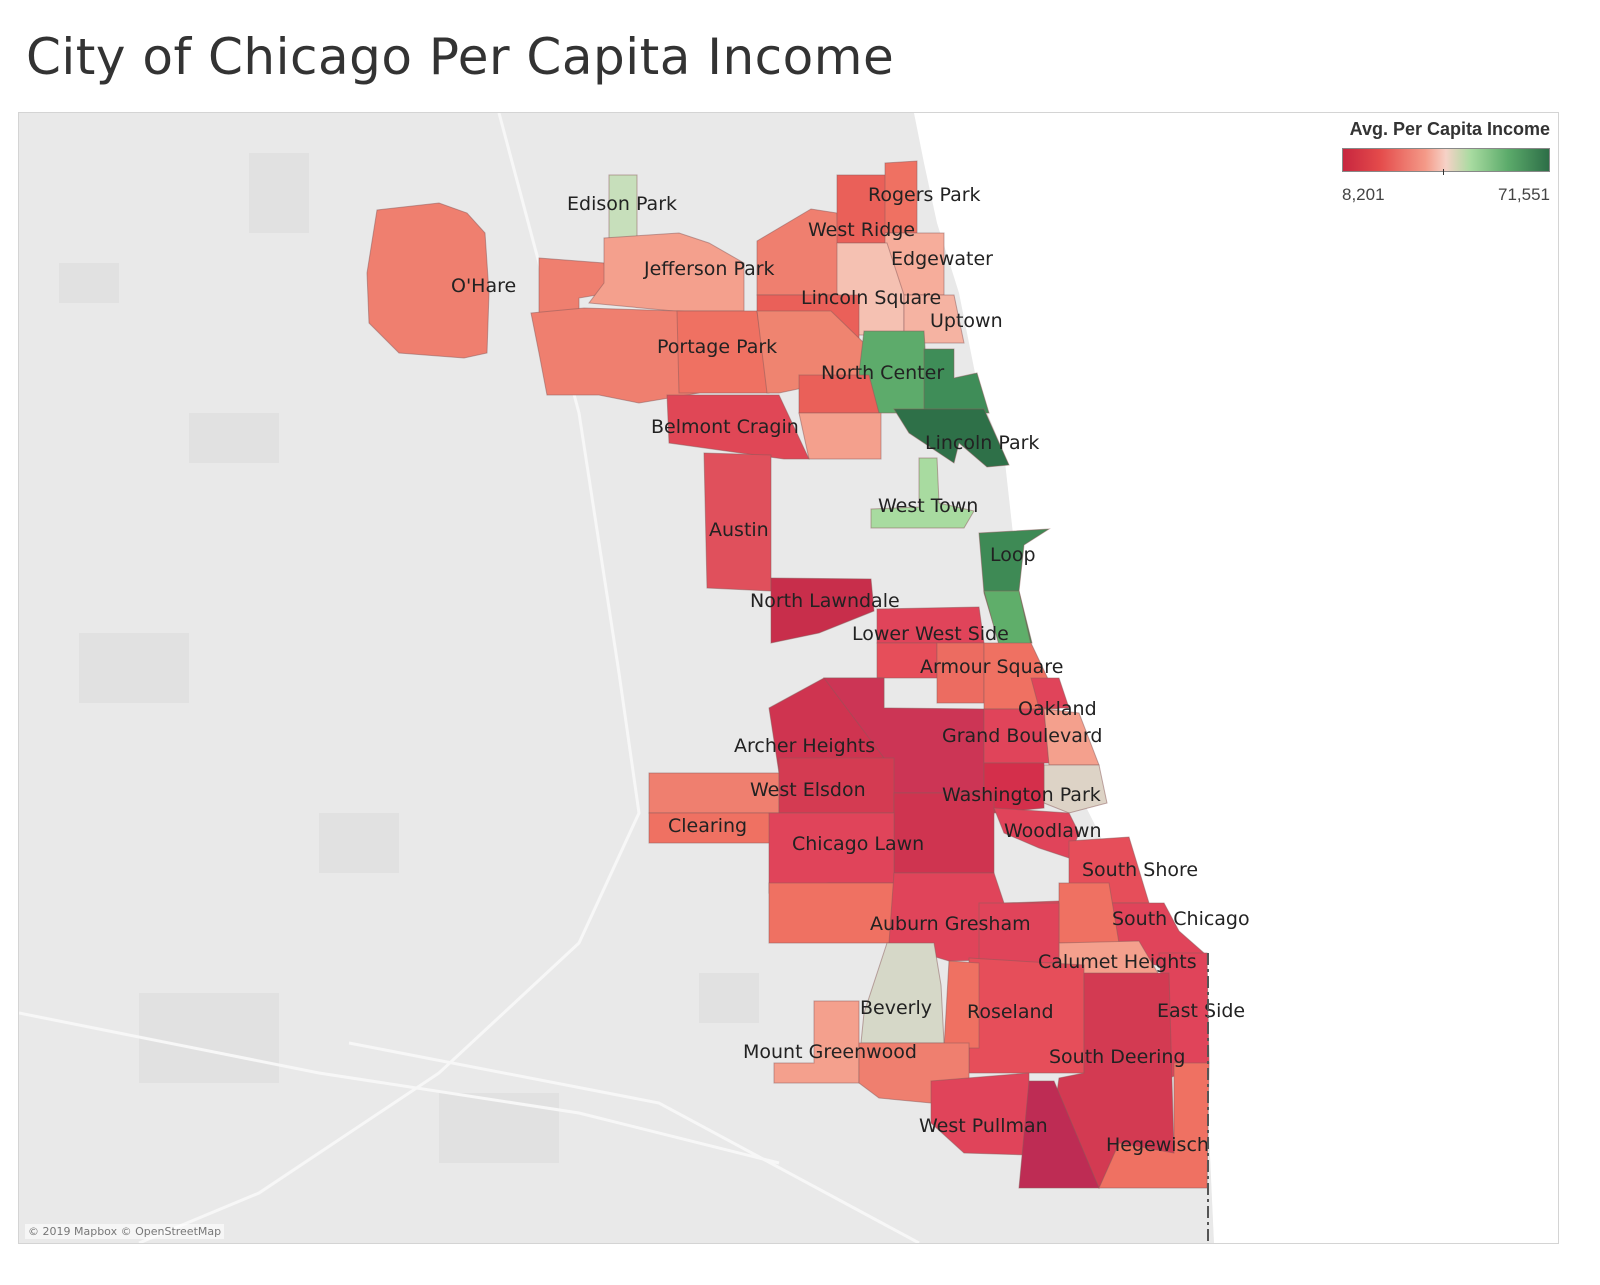 The width and height of the screenshot is (1600, 1285). I want to click on label-south-deering: South Deering, so click(1117, 1057).